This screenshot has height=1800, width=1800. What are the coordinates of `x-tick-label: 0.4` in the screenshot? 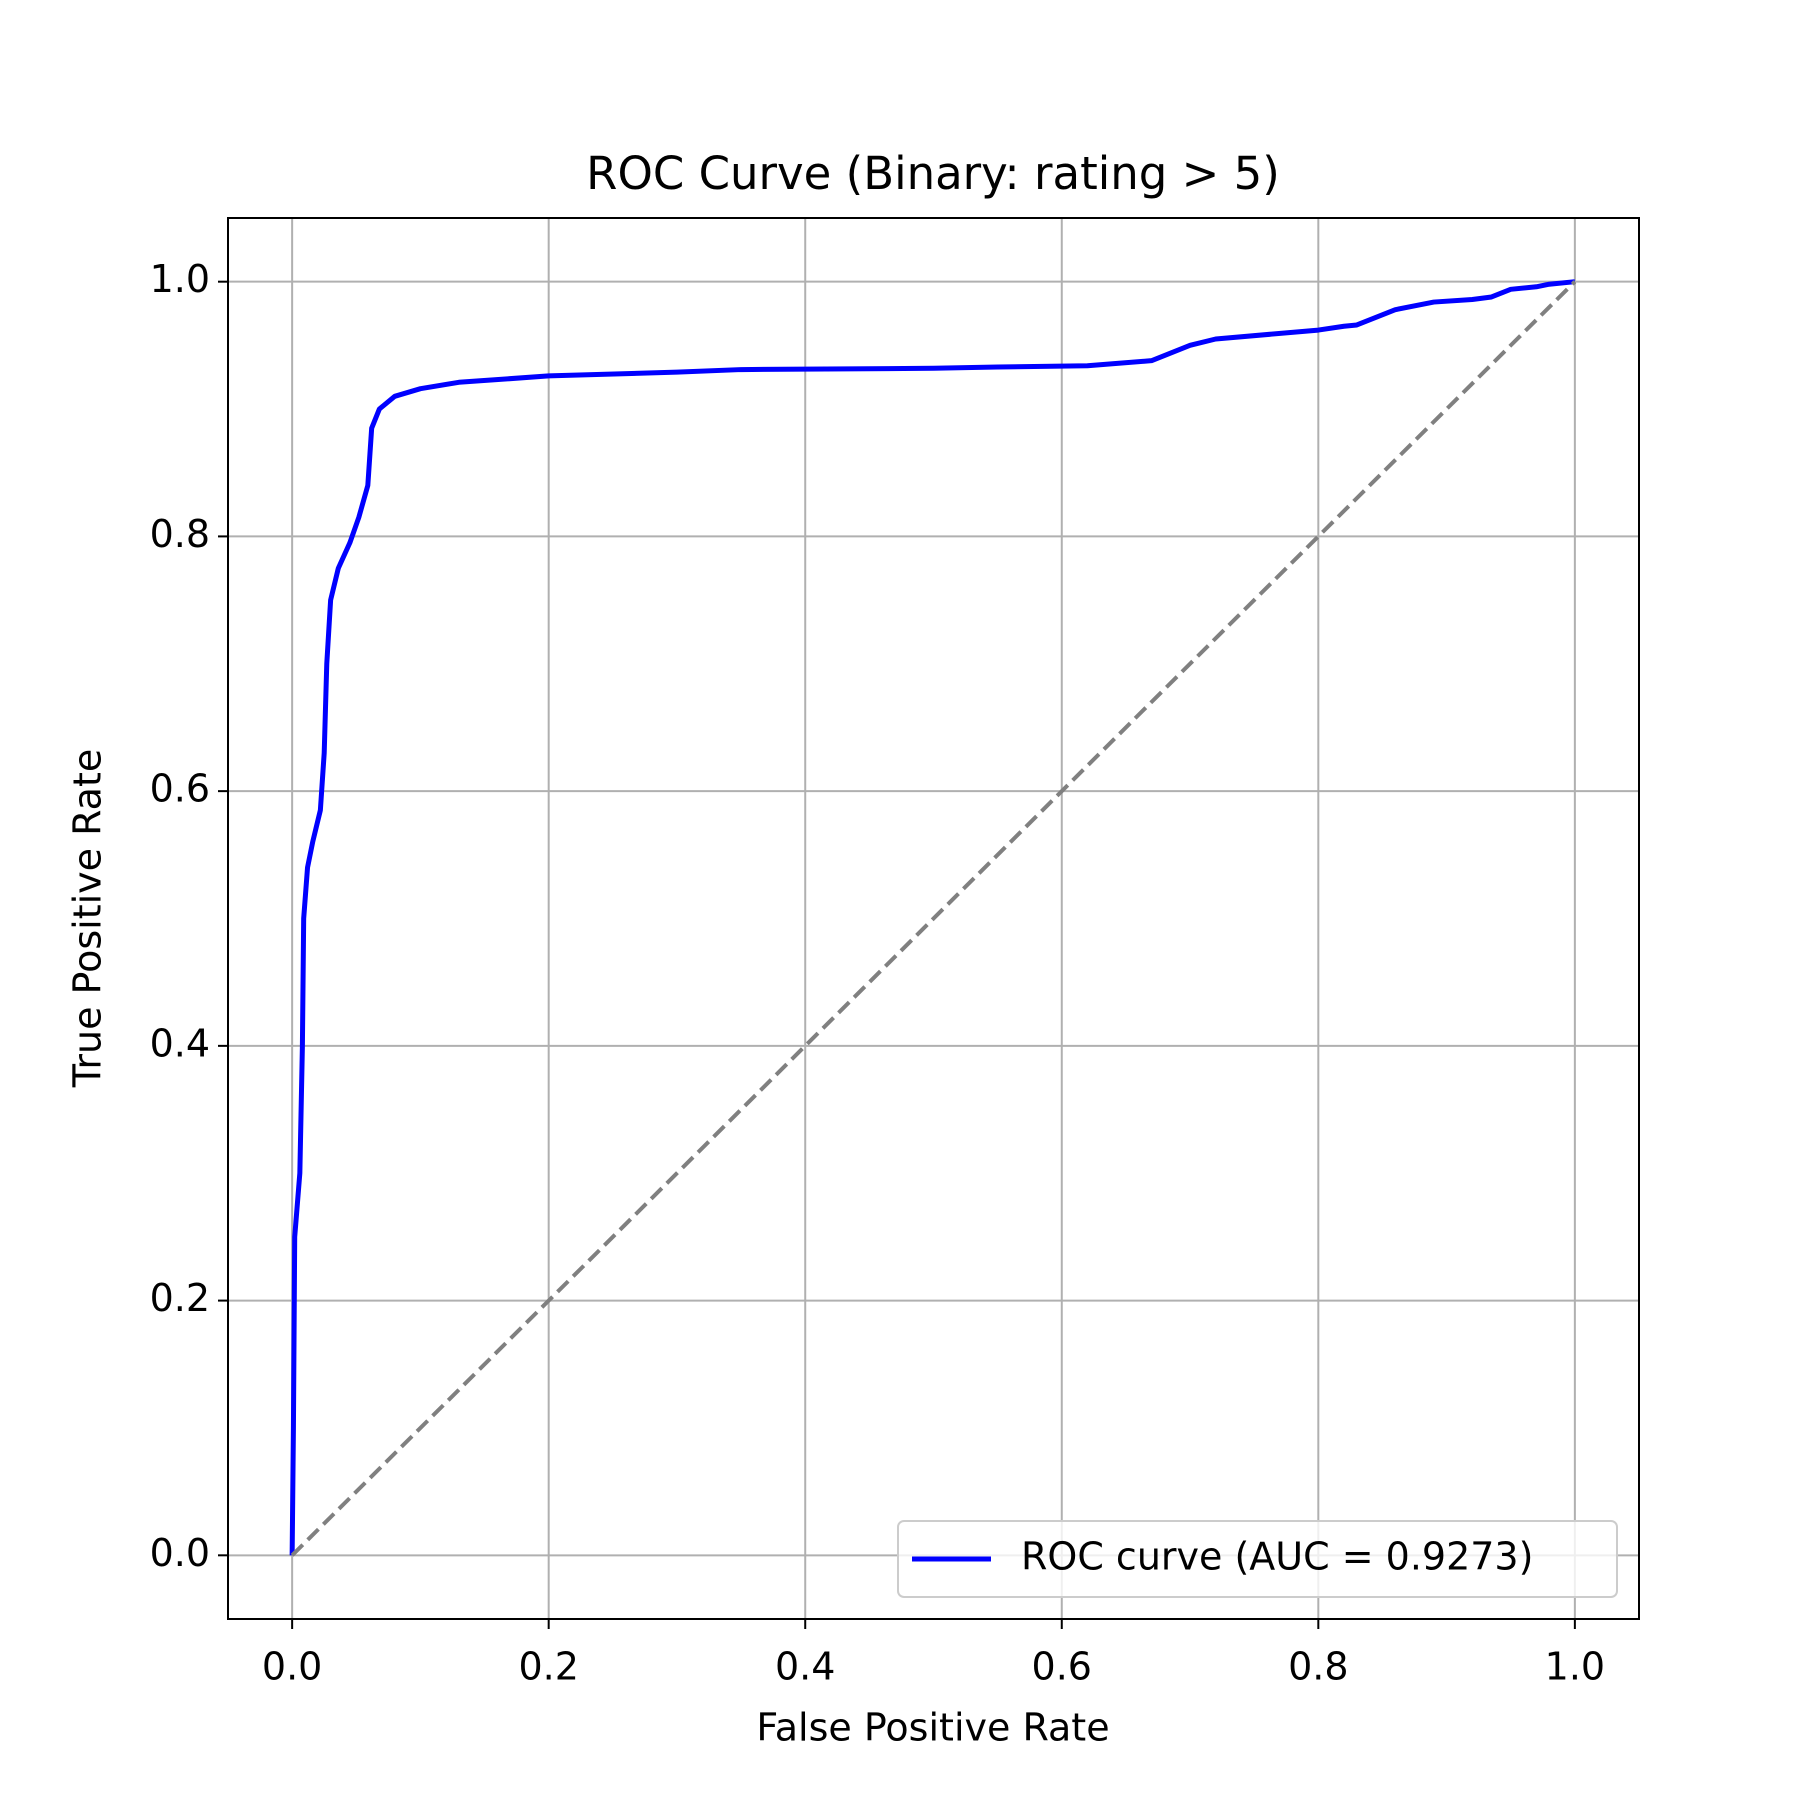 It's located at (805, 1667).